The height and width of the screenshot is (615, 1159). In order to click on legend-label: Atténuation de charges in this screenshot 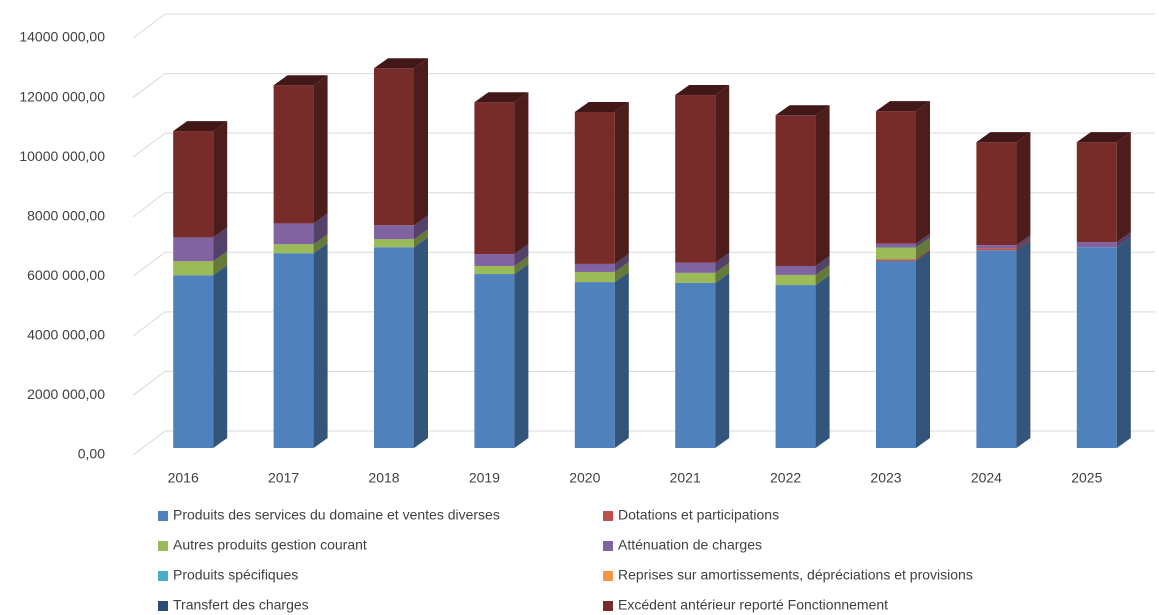, I will do `click(690, 545)`.